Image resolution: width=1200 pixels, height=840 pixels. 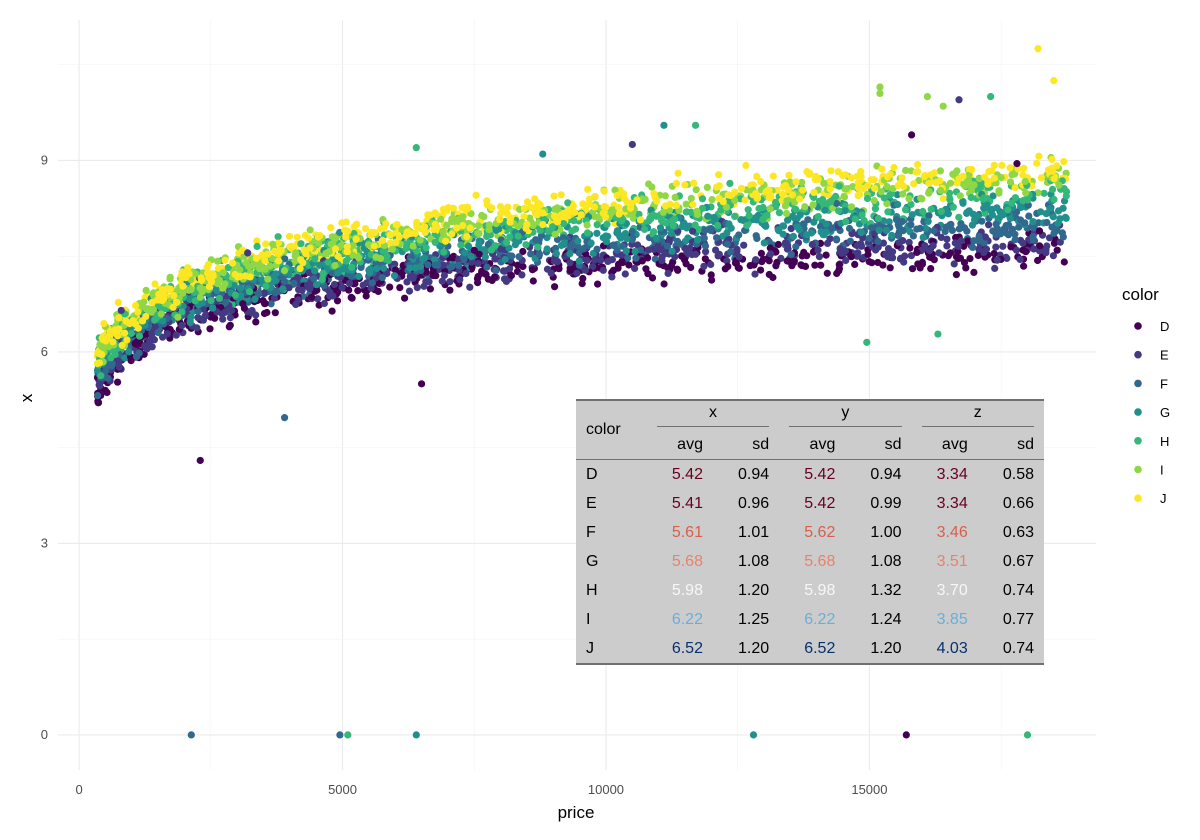 What do you see at coordinates (1138, 412) in the screenshot?
I see `legend-key-G` at bounding box center [1138, 412].